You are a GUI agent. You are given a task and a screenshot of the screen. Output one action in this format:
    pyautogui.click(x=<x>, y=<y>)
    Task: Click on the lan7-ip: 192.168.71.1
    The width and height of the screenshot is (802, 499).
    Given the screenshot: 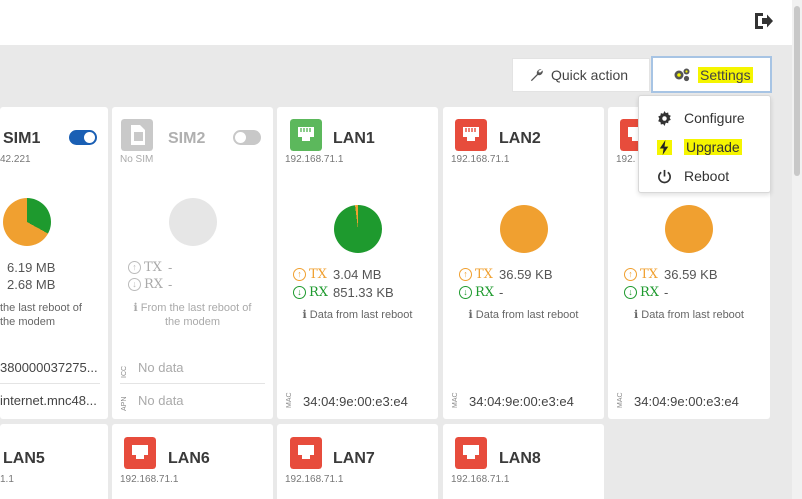 What is the action you would take?
    pyautogui.click(x=314, y=479)
    